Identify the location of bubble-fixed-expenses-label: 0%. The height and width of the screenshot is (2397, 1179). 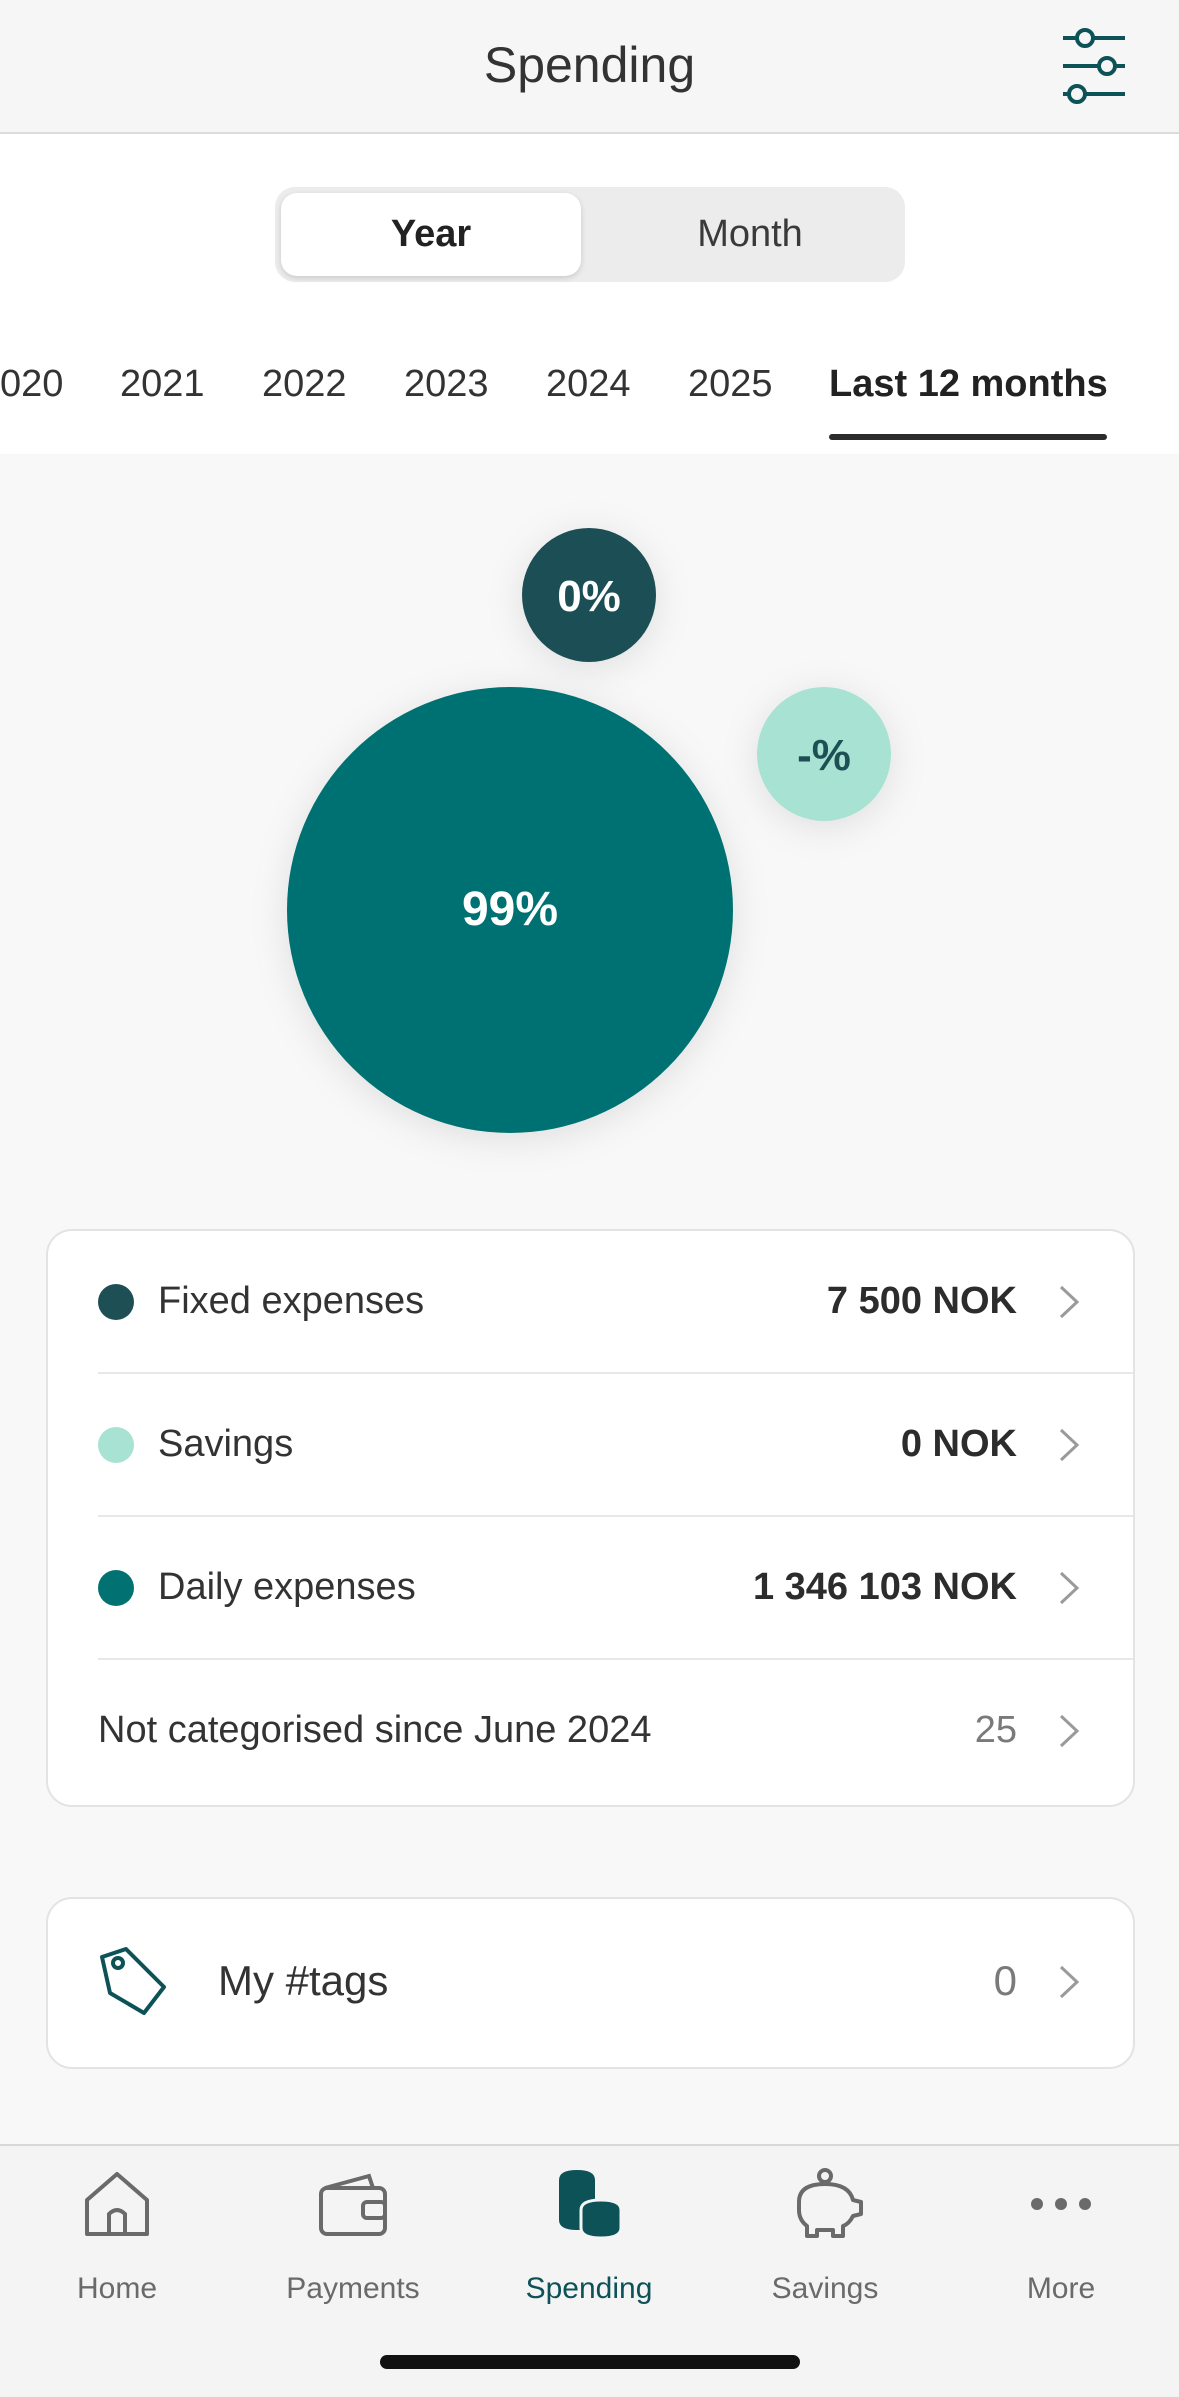
(589, 596).